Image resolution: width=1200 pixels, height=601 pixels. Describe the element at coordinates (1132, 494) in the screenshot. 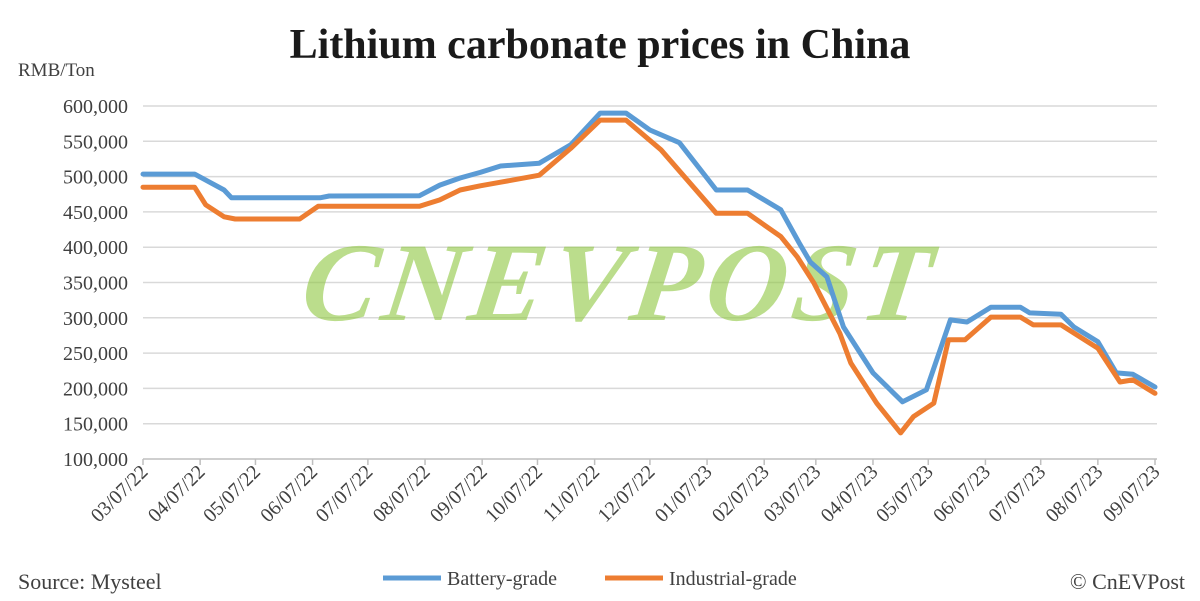

I see `x-tick-label: 09/07/23` at that location.